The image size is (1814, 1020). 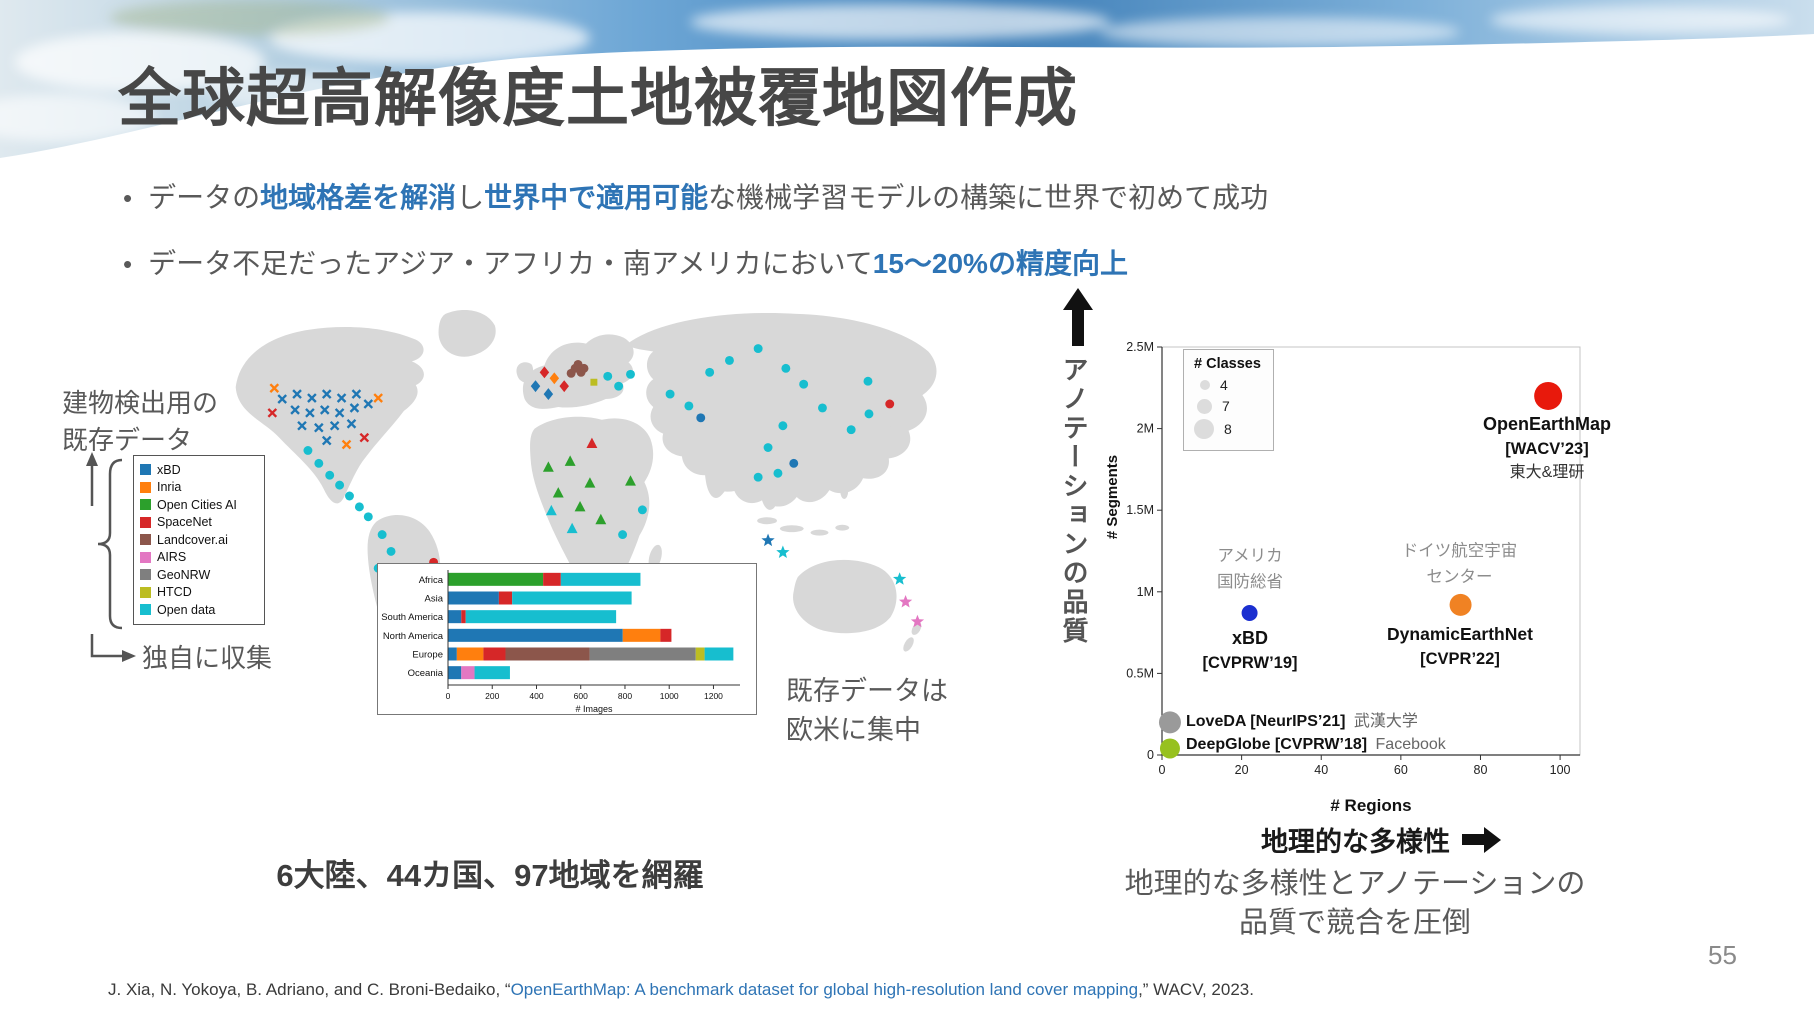 What do you see at coordinates (1371, 805) in the screenshot?
I see `regions-axis-label: # Regions` at bounding box center [1371, 805].